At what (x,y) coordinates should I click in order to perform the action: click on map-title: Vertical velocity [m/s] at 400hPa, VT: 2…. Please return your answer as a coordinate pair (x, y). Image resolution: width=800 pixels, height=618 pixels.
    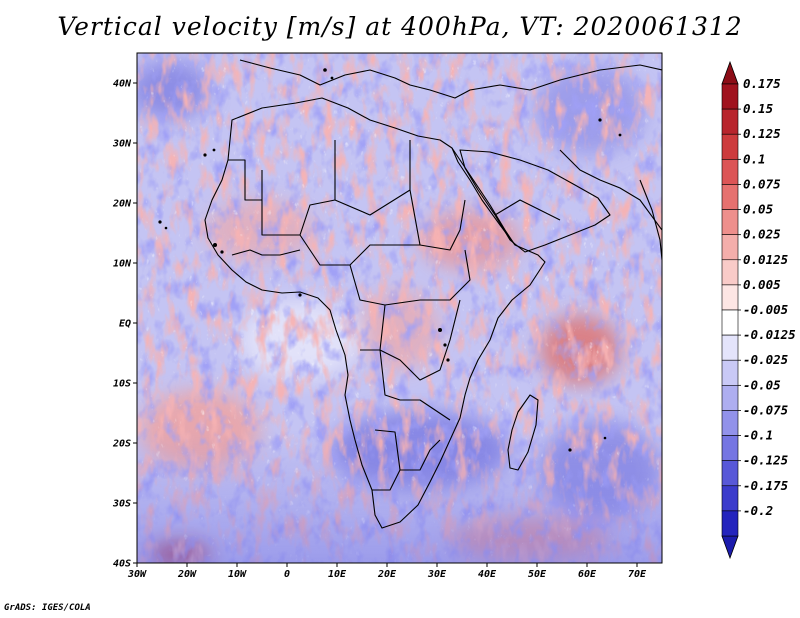
    Looking at the image, I should click on (400, 26).